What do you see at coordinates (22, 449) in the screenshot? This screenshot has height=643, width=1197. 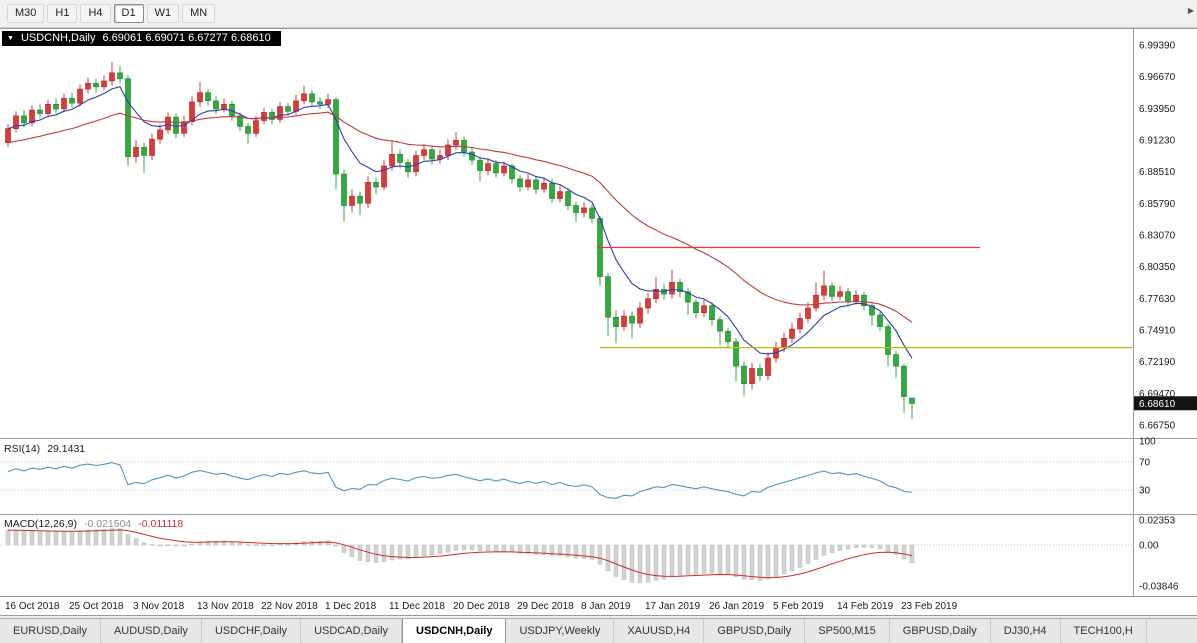 I see `rsi-indicator-name: RSI(14)` at bounding box center [22, 449].